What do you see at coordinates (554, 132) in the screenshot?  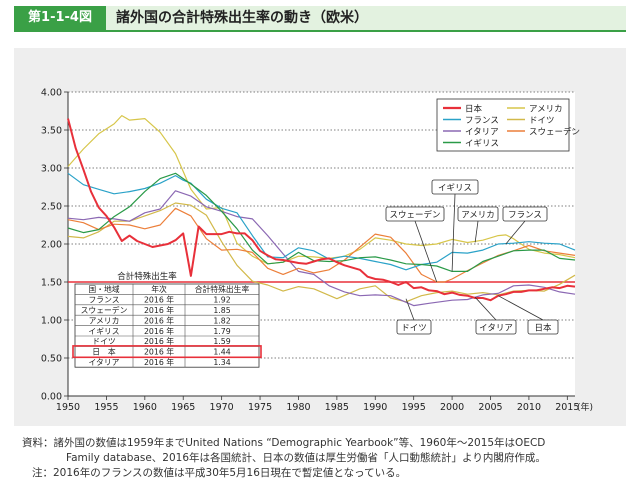 I see `legend-label: スウェーデン` at bounding box center [554, 132].